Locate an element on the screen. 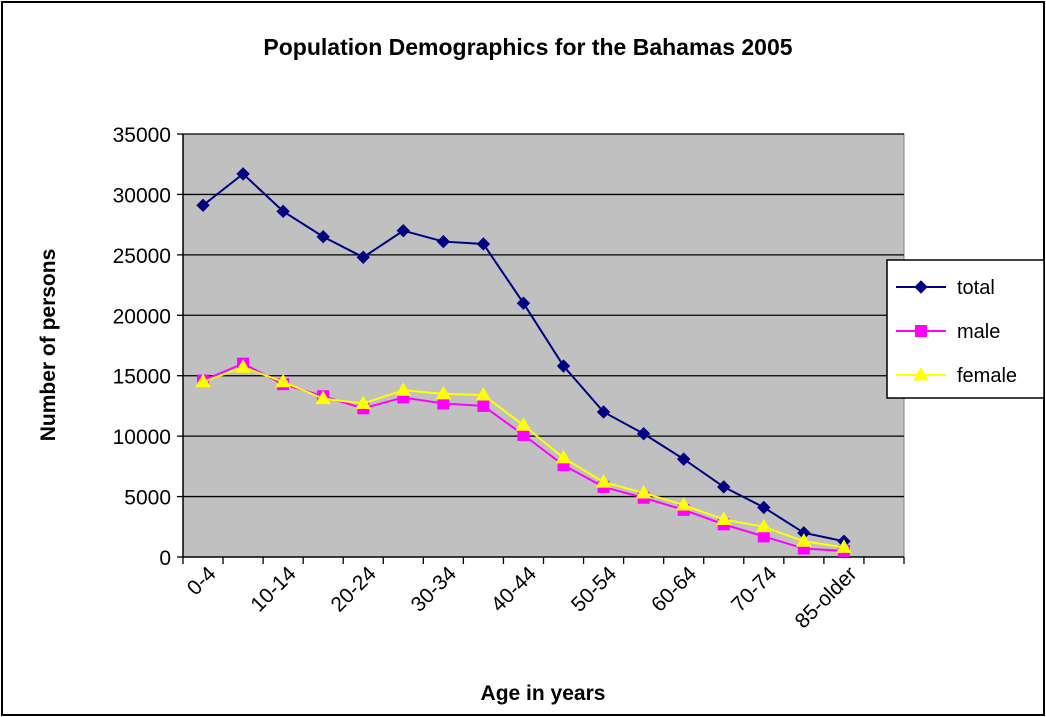  x-axis-title: Age in years is located at coordinates (543, 693).